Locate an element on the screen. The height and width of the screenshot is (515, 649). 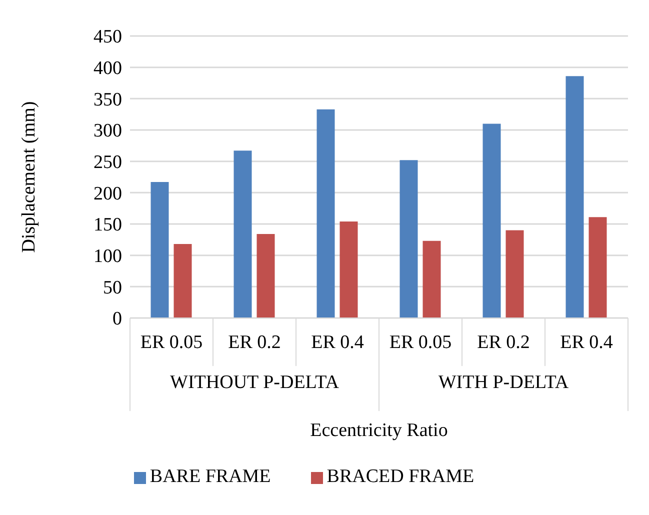
y-axis-title: Displacement (mm) is located at coordinates (29, 177).